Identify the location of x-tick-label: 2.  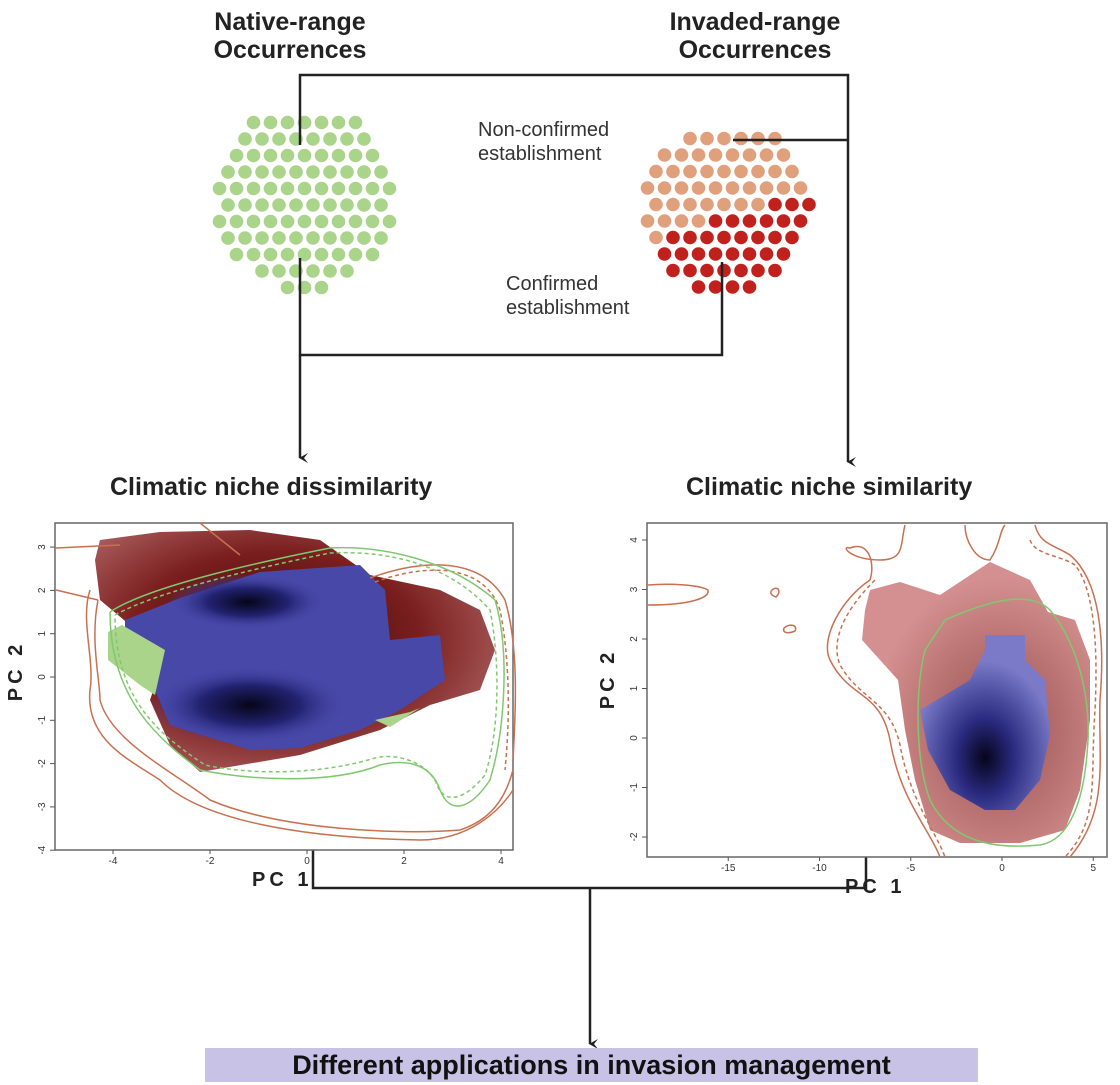
(404, 861).